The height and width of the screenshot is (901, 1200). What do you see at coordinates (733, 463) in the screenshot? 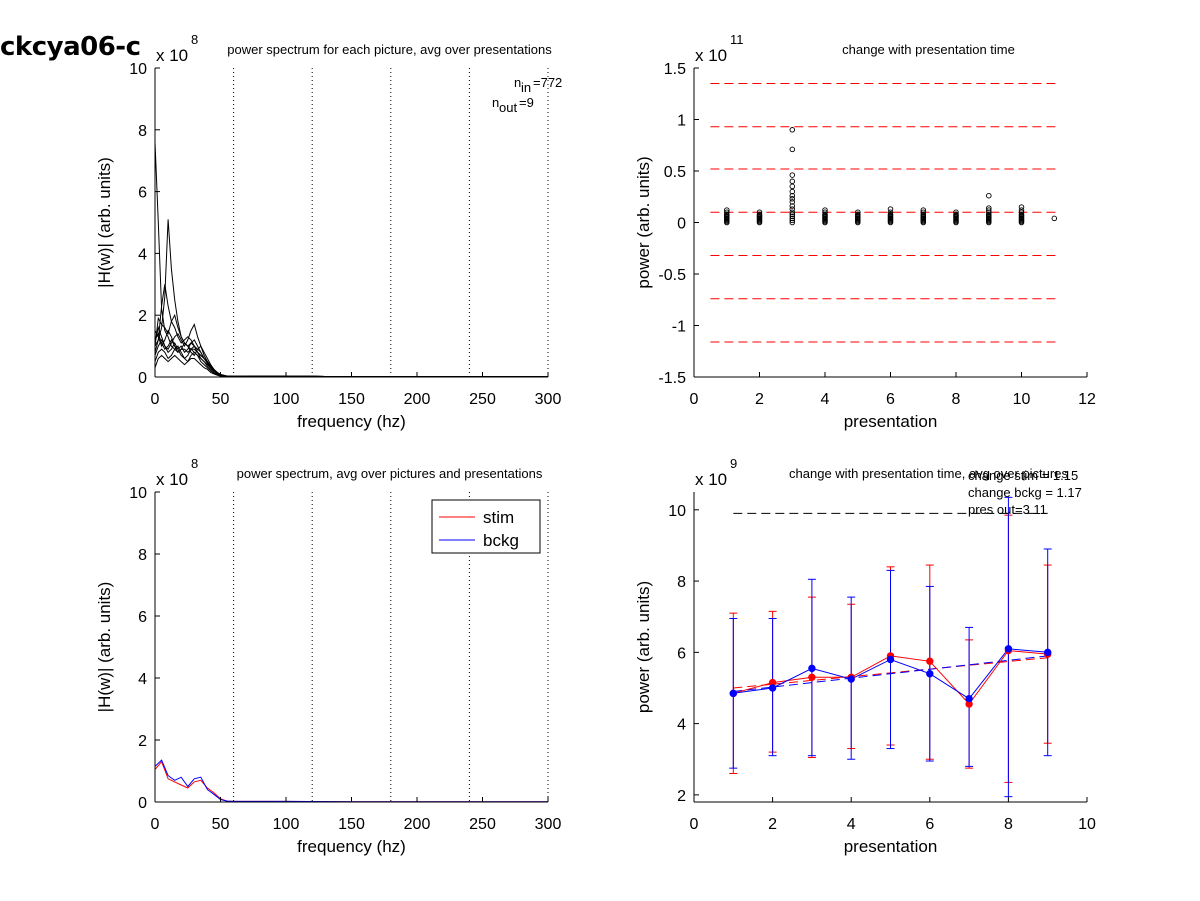
I see `y-axis-exponent-power: 9` at bounding box center [733, 463].